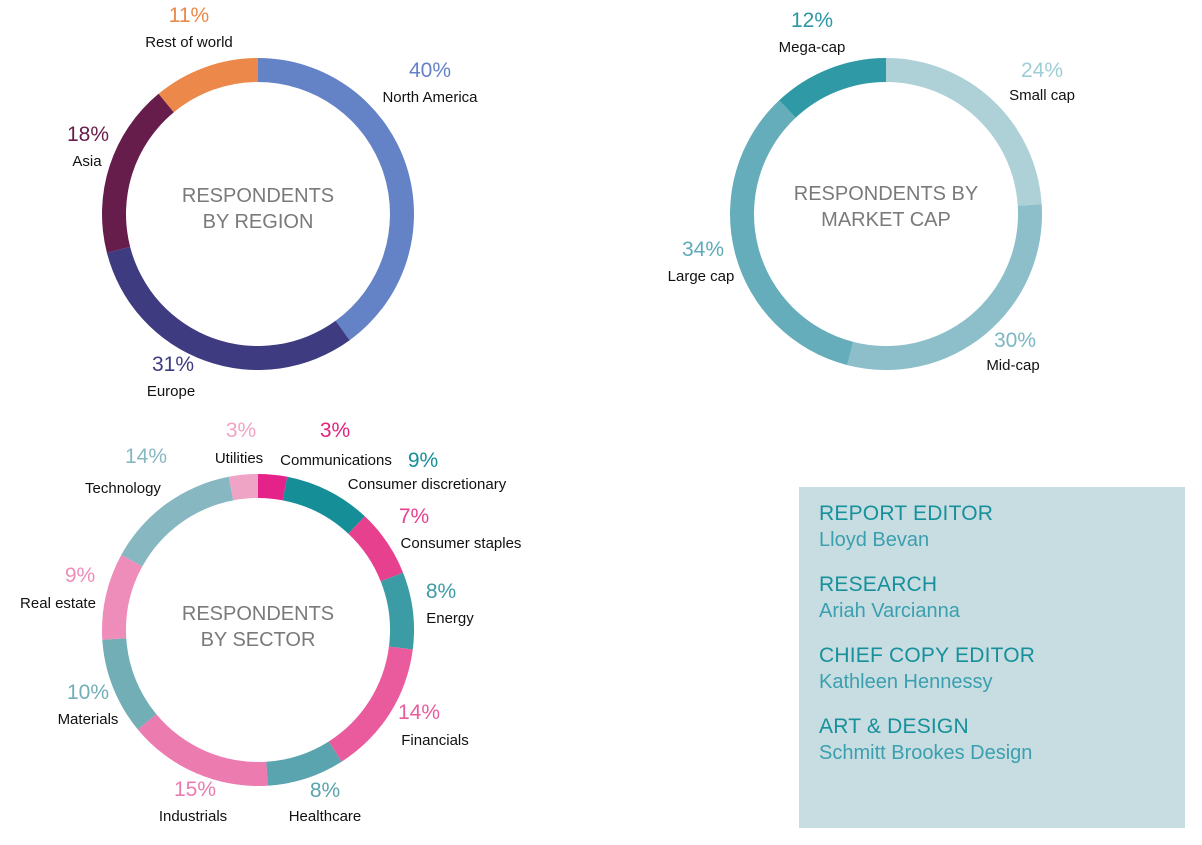  I want to click on value-label-industrials: 15%, so click(195, 789).